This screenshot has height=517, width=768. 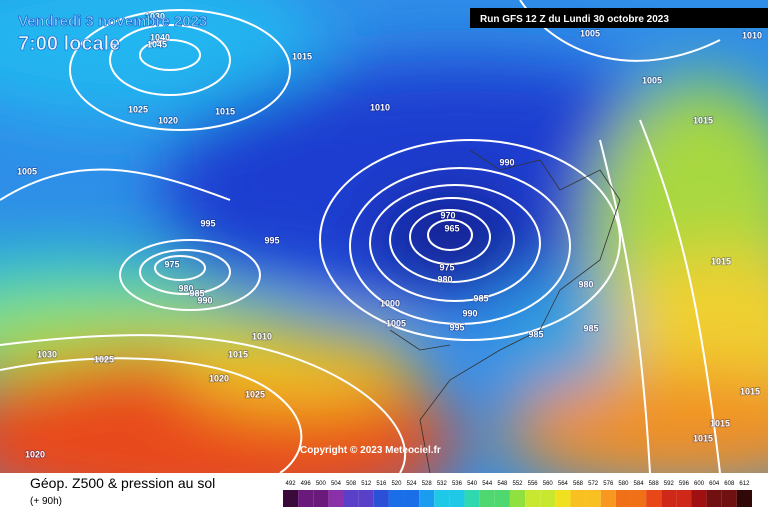 I want to click on local-time: 7:00 locale, so click(x=69, y=44).